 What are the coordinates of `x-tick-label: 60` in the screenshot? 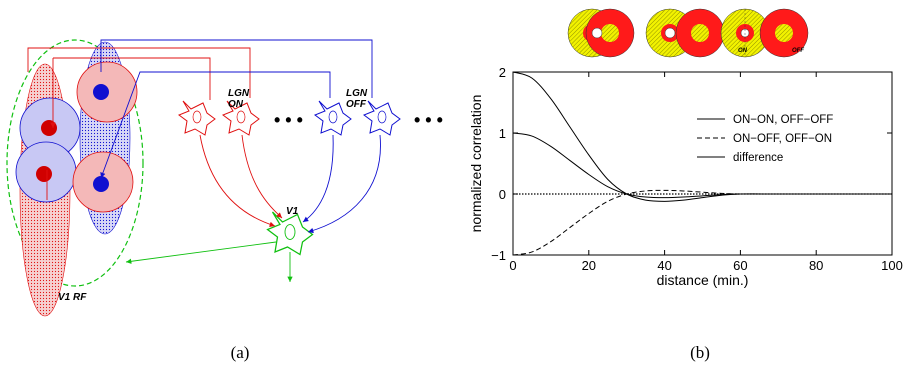 It's located at (740, 265).